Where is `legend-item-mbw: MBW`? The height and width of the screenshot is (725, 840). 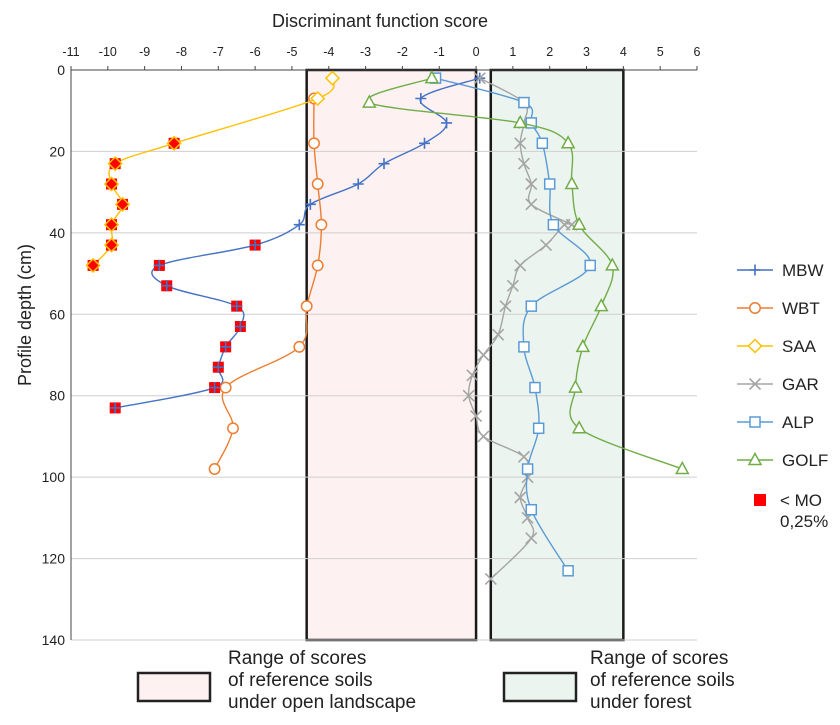 legend-item-mbw: MBW is located at coordinates (780, 270).